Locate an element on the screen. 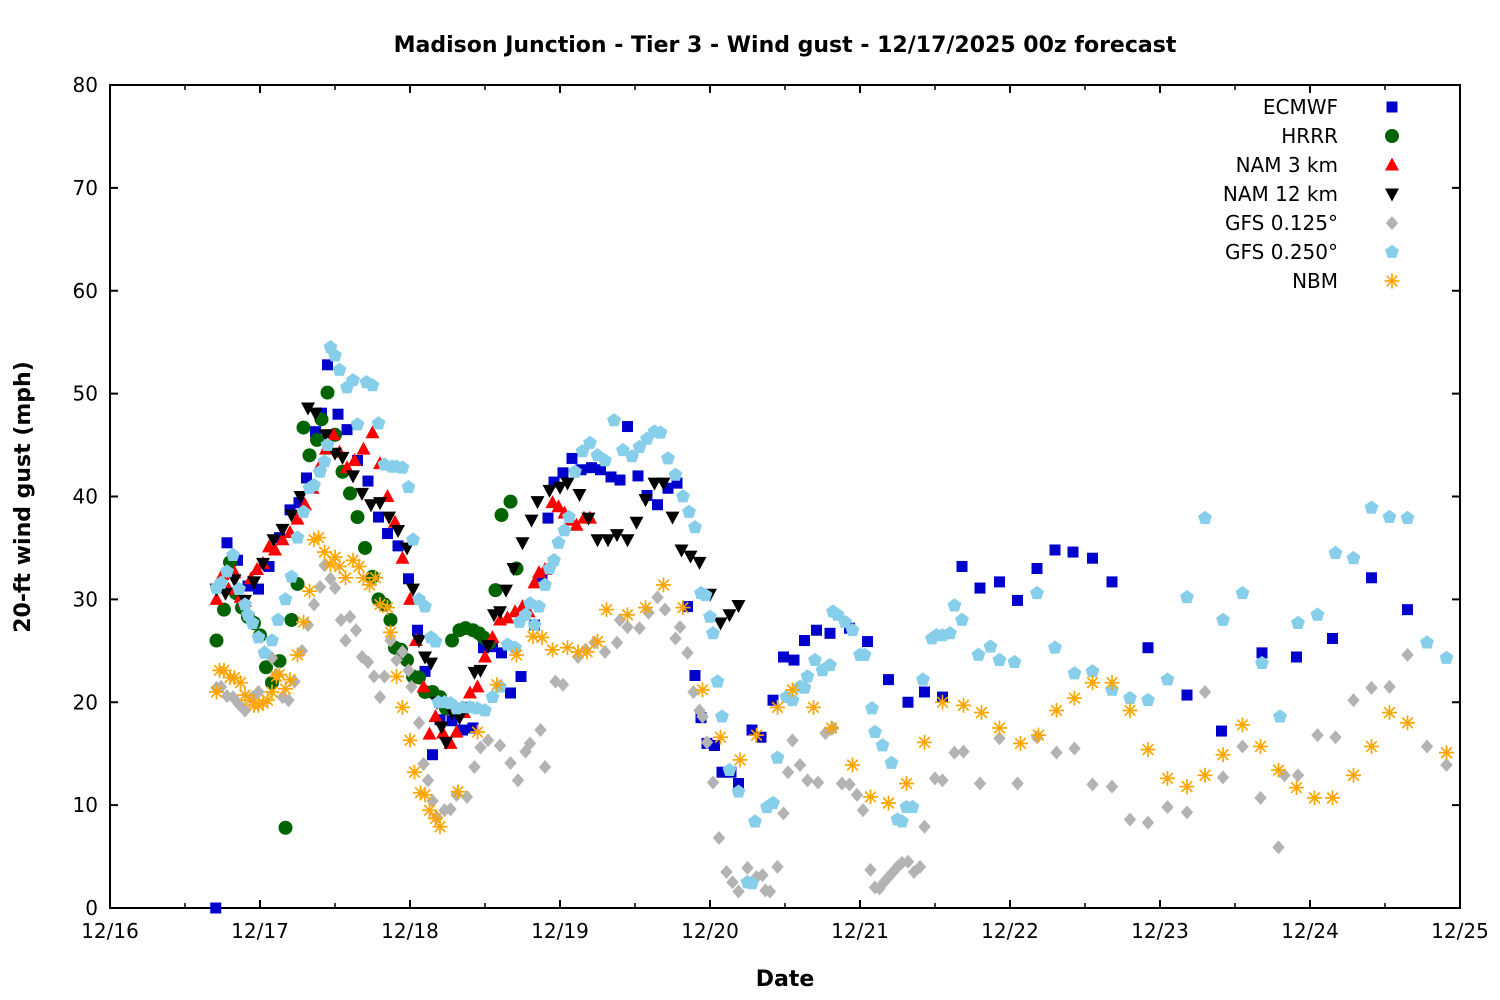  x-axis-label: Date is located at coordinates (785, 979).